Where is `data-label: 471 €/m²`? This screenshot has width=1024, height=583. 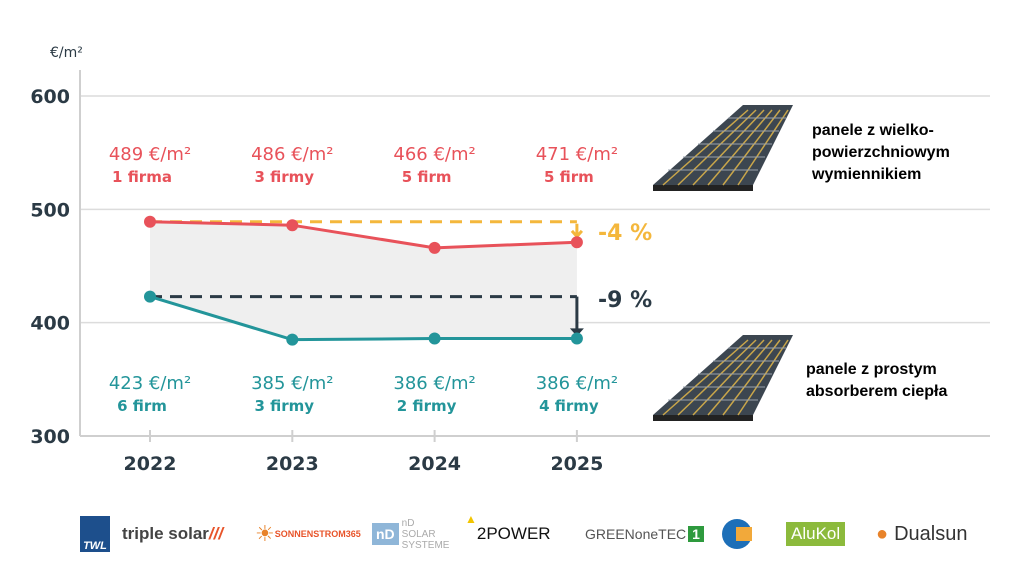 data-label: 471 €/m² is located at coordinates (577, 154).